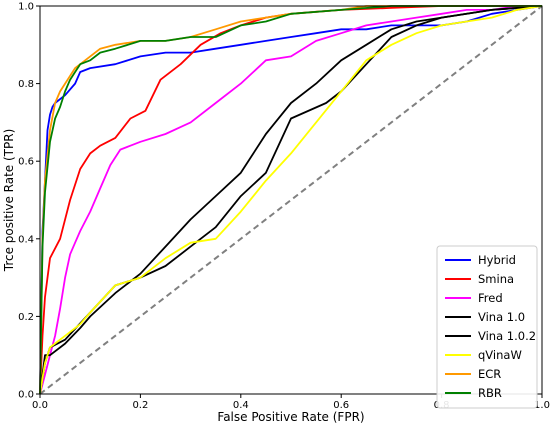  I want to click on y-tick-label: 0.6, so click(26, 162).